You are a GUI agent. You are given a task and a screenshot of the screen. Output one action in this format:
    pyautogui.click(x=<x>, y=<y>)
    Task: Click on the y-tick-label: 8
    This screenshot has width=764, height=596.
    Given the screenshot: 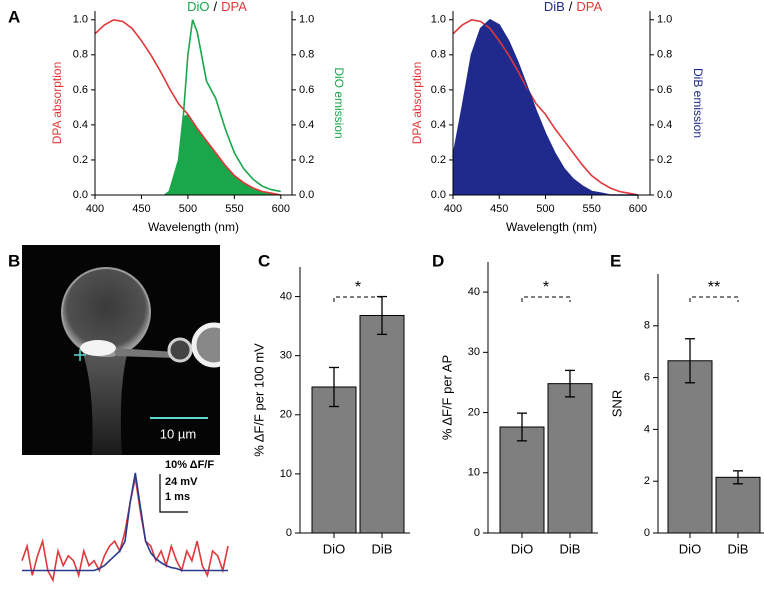 What is the action you would take?
    pyautogui.click(x=647, y=326)
    